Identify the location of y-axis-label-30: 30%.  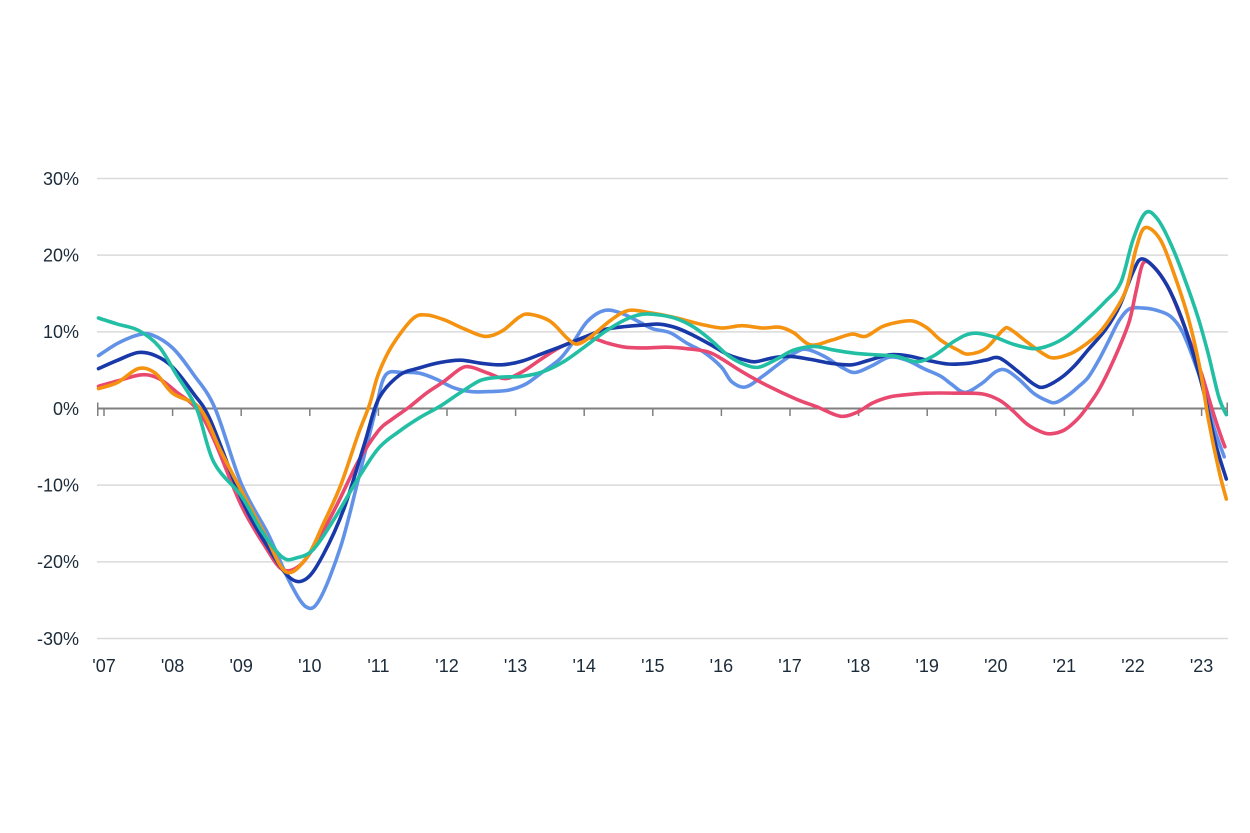
(61, 179).